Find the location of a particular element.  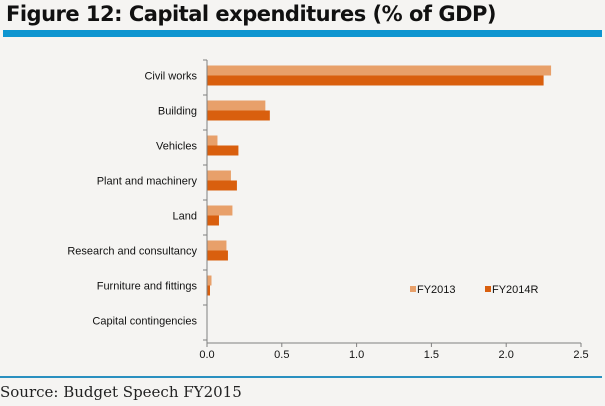

x-tick-label: 2.0 is located at coordinates (506, 355).